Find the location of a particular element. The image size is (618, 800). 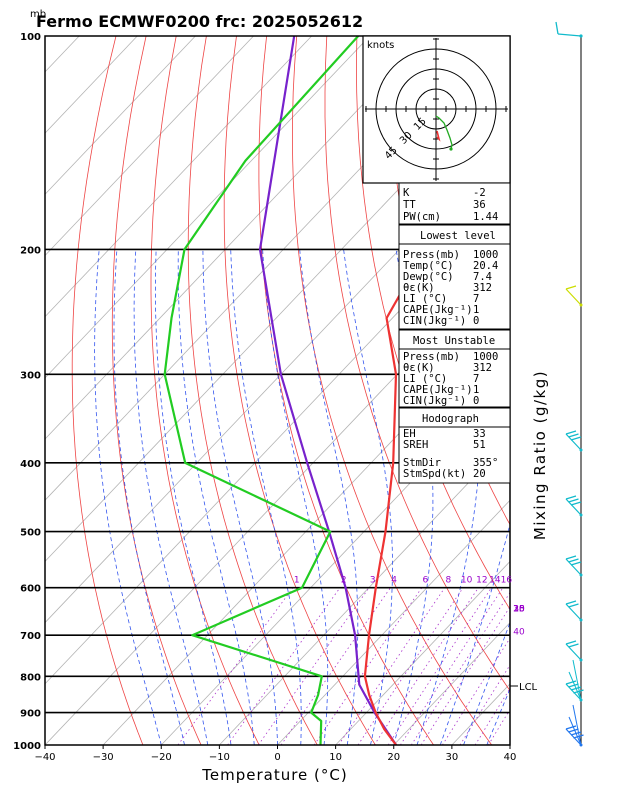

idx-tt-label: TT is located at coordinates (409, 205).